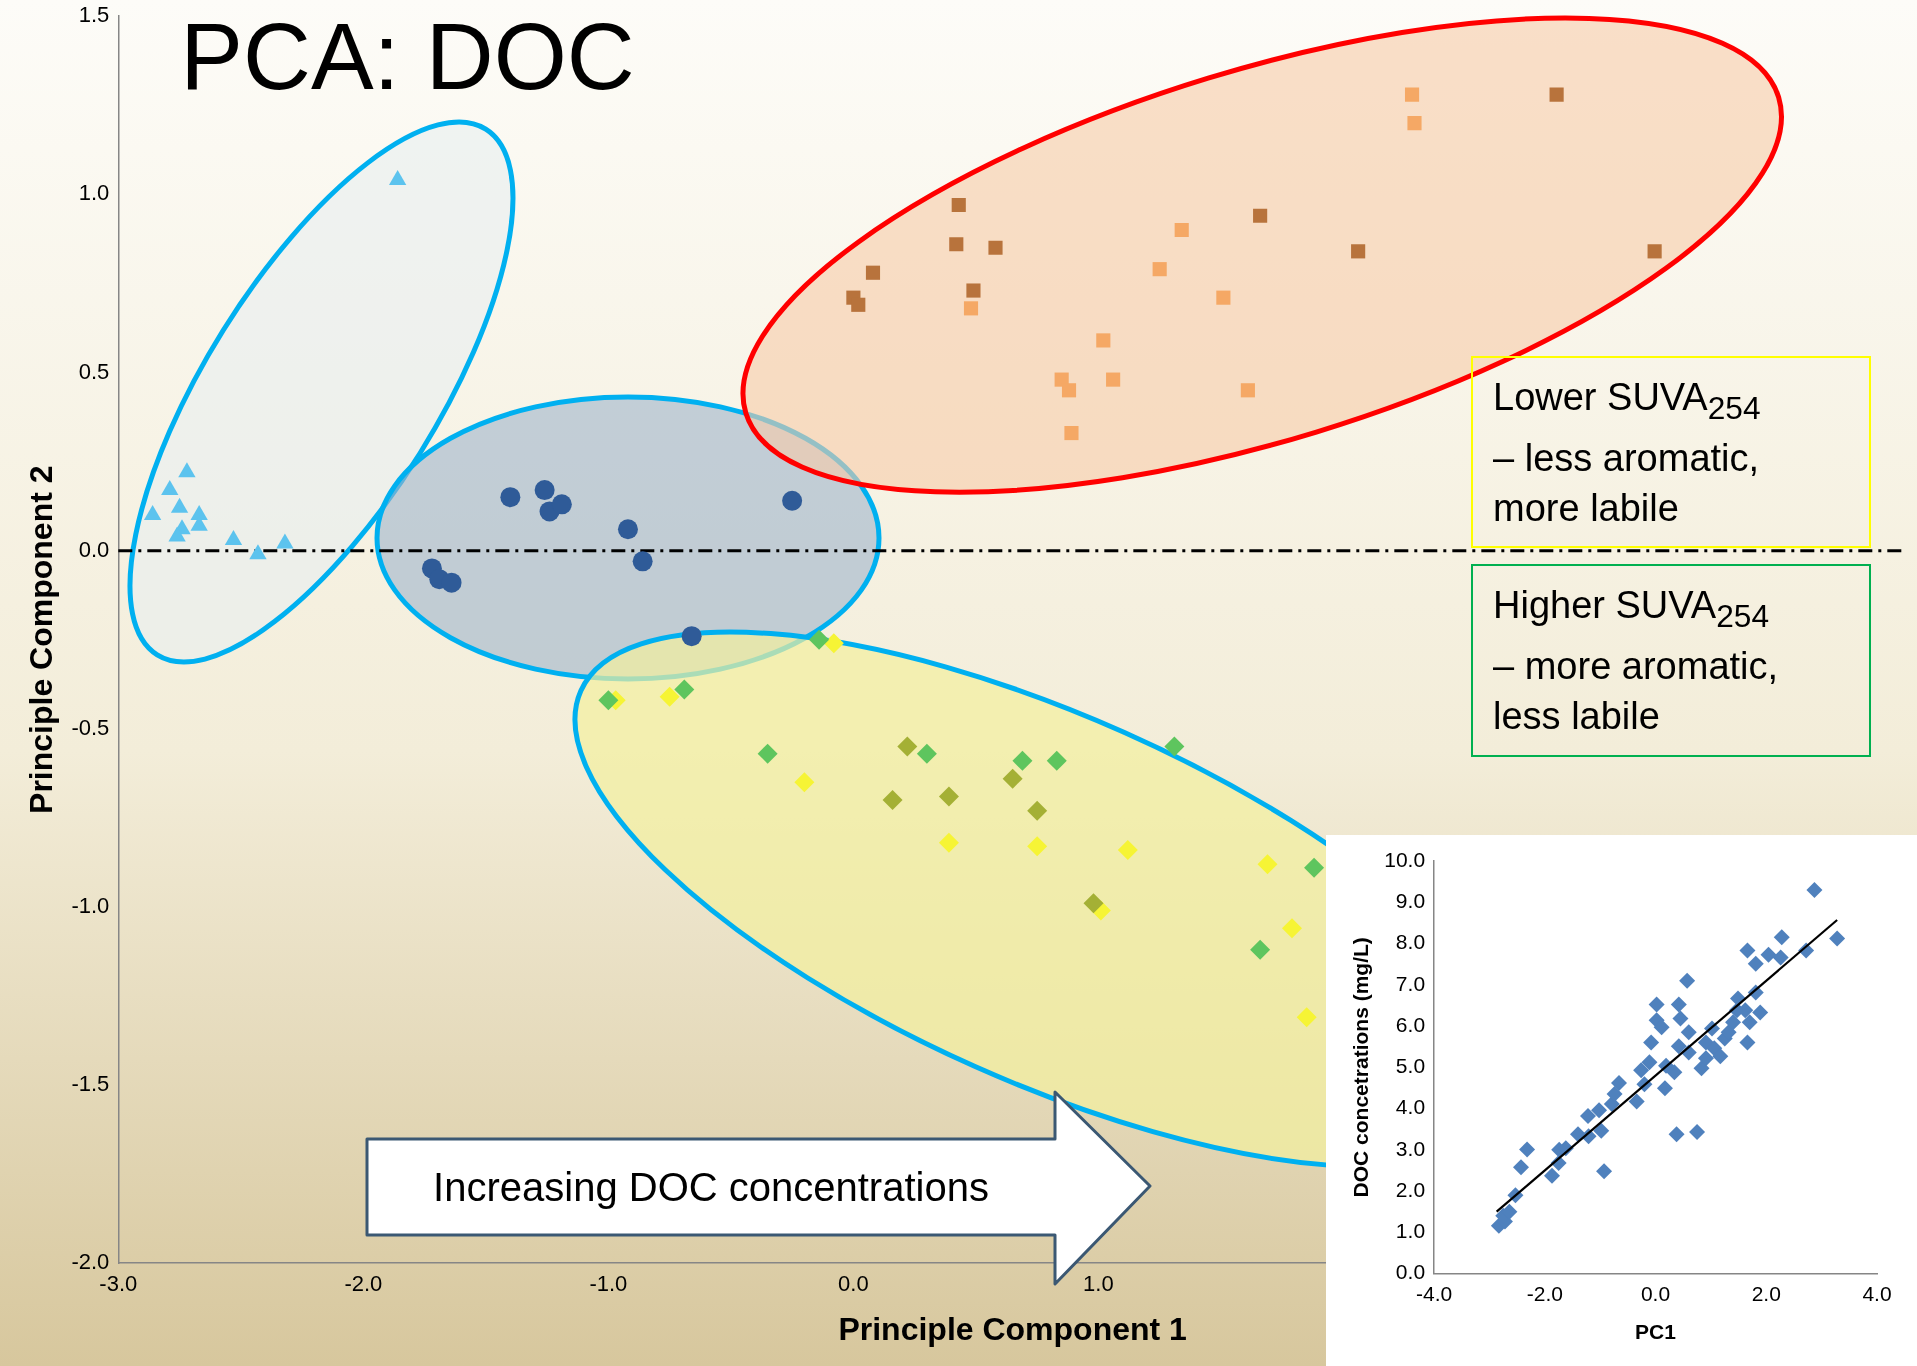 The image size is (1917, 1366). What do you see at coordinates (90, 1084) in the screenshot?
I see `y-tick-label: -1.5` at bounding box center [90, 1084].